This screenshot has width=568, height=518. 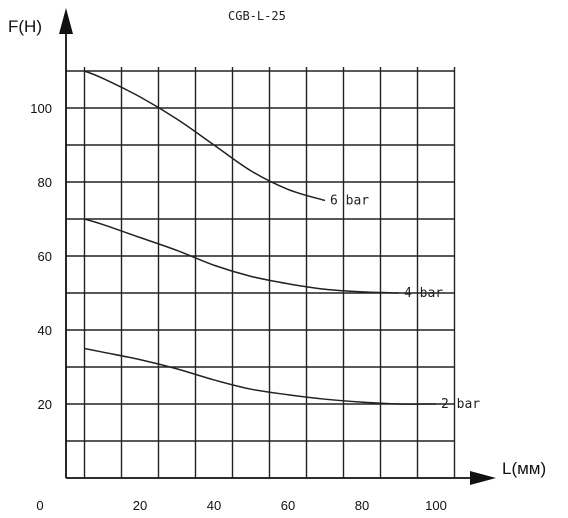 I want to click on y-axis-arrow, so click(x=66, y=21).